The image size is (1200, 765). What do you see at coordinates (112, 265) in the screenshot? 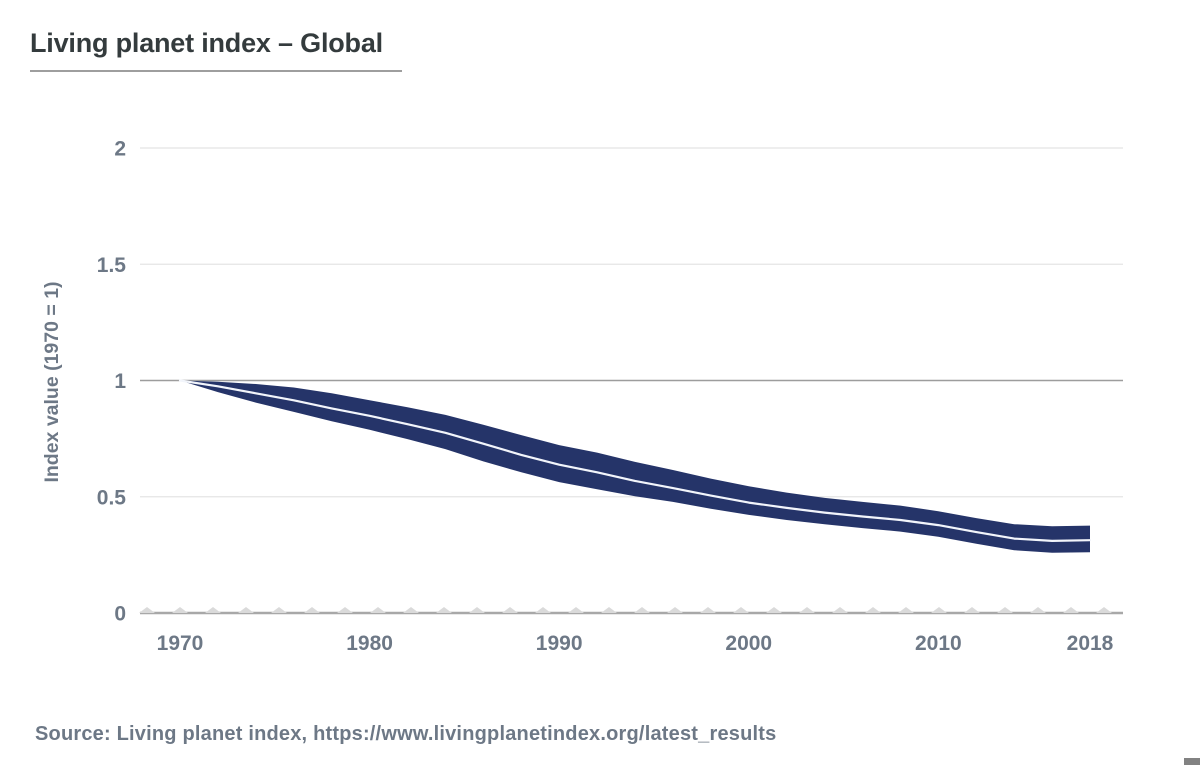
I see `y-tick-label: 1.5` at bounding box center [112, 265].